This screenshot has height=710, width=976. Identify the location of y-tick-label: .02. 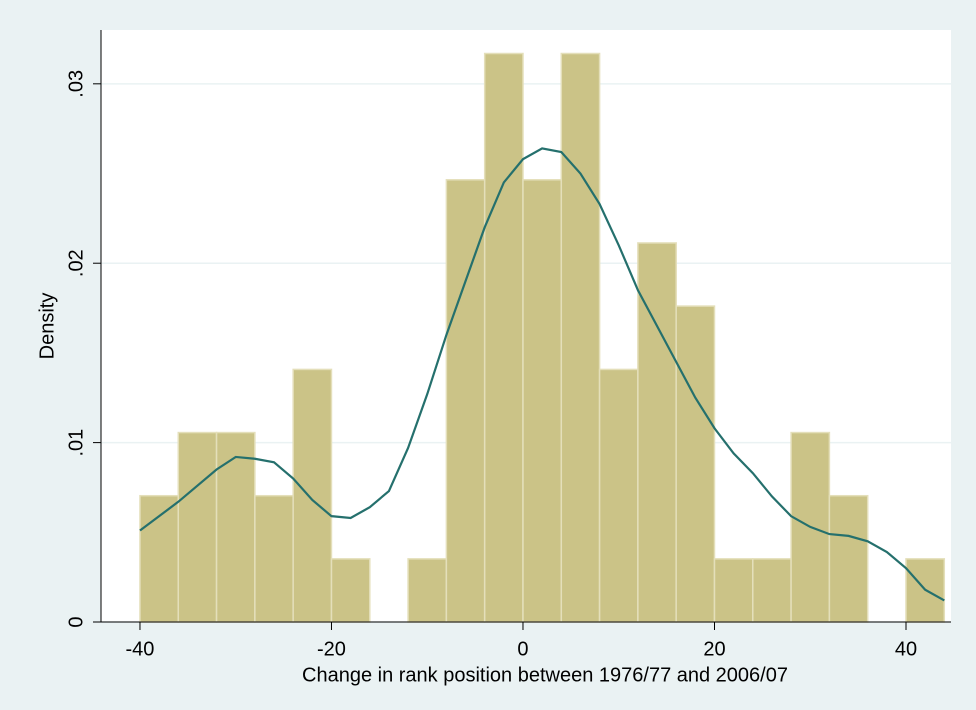
(76, 263).